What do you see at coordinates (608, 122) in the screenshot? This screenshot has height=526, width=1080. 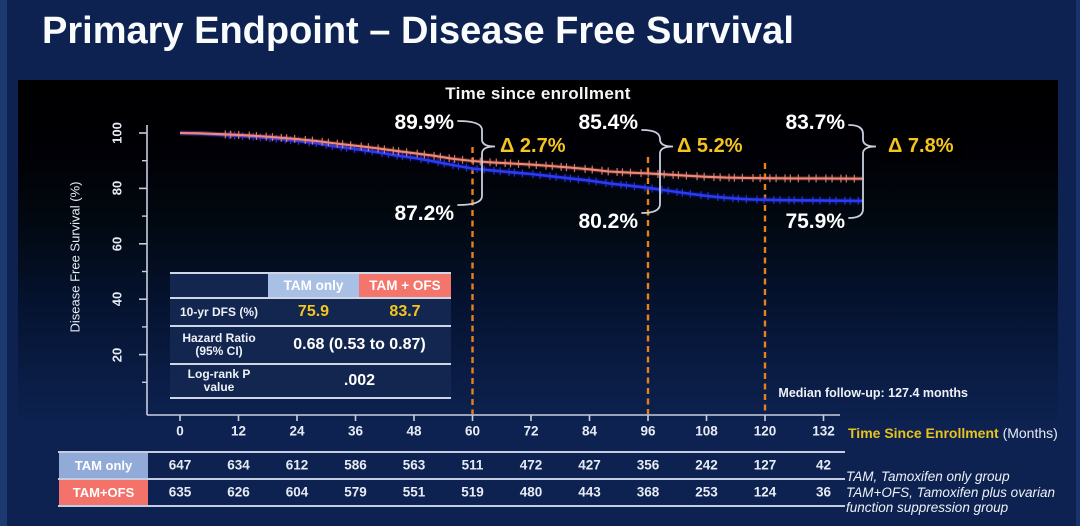 I see `survival-pct-label-top: 85.4%` at bounding box center [608, 122].